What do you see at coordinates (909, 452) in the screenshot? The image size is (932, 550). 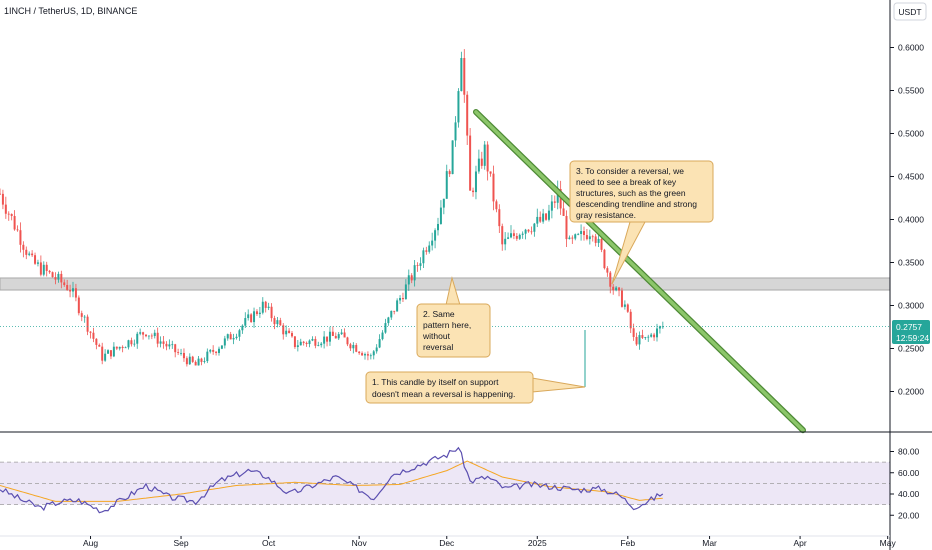 I see `rsi-tick-label: 80.00` at bounding box center [909, 452].